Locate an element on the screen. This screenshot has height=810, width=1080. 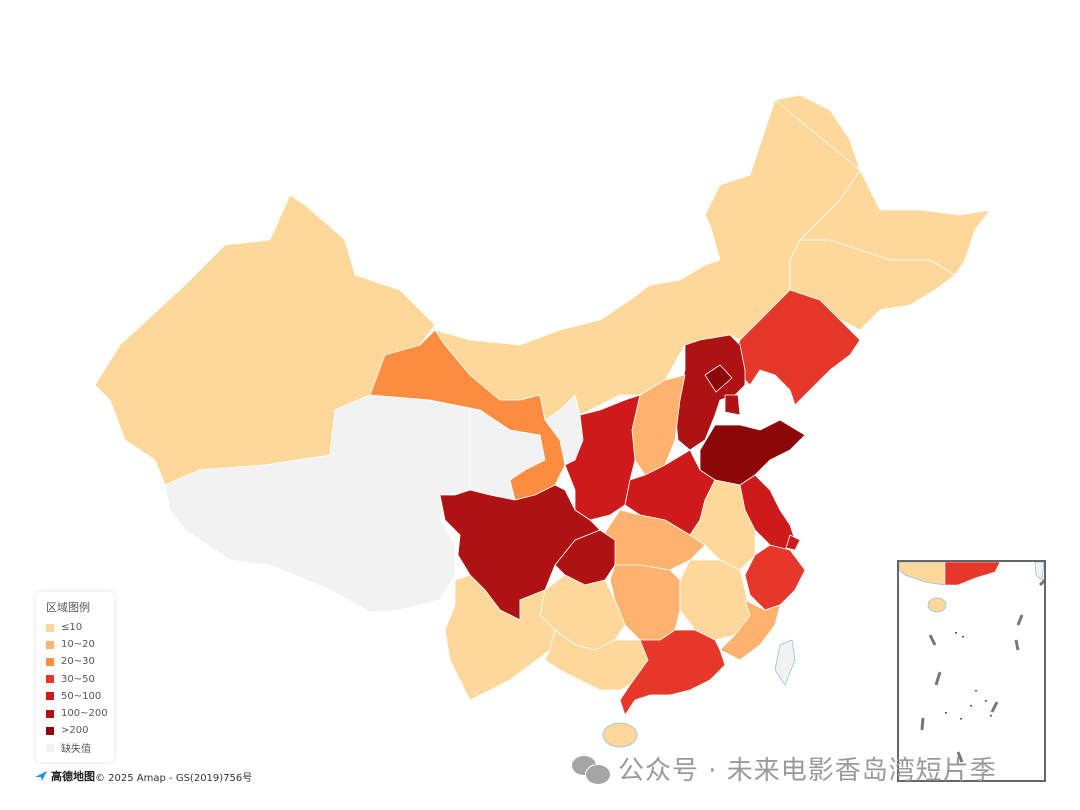
legend-item: 10~20 is located at coordinates (80, 644).